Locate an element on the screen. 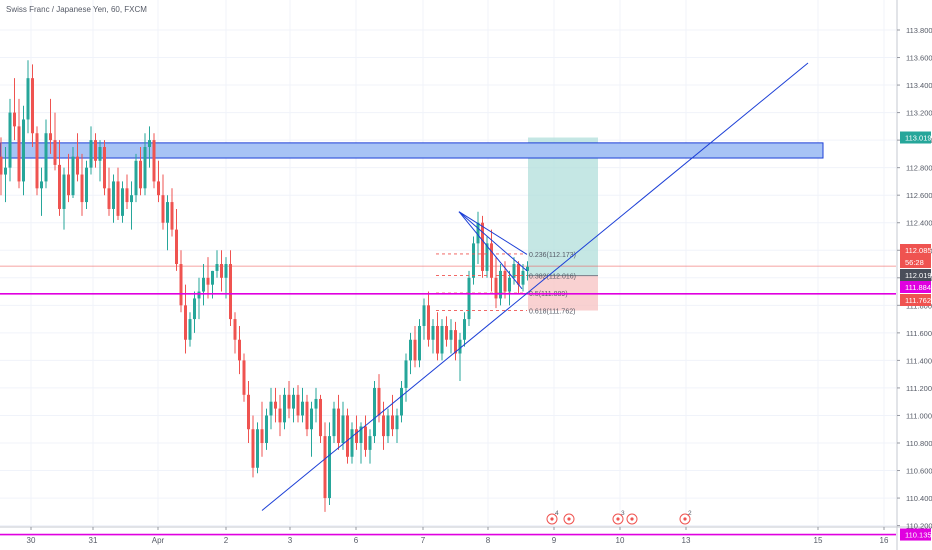 This screenshot has width=932, height=550. price-tag-label: 56:28 is located at coordinates (914, 262).